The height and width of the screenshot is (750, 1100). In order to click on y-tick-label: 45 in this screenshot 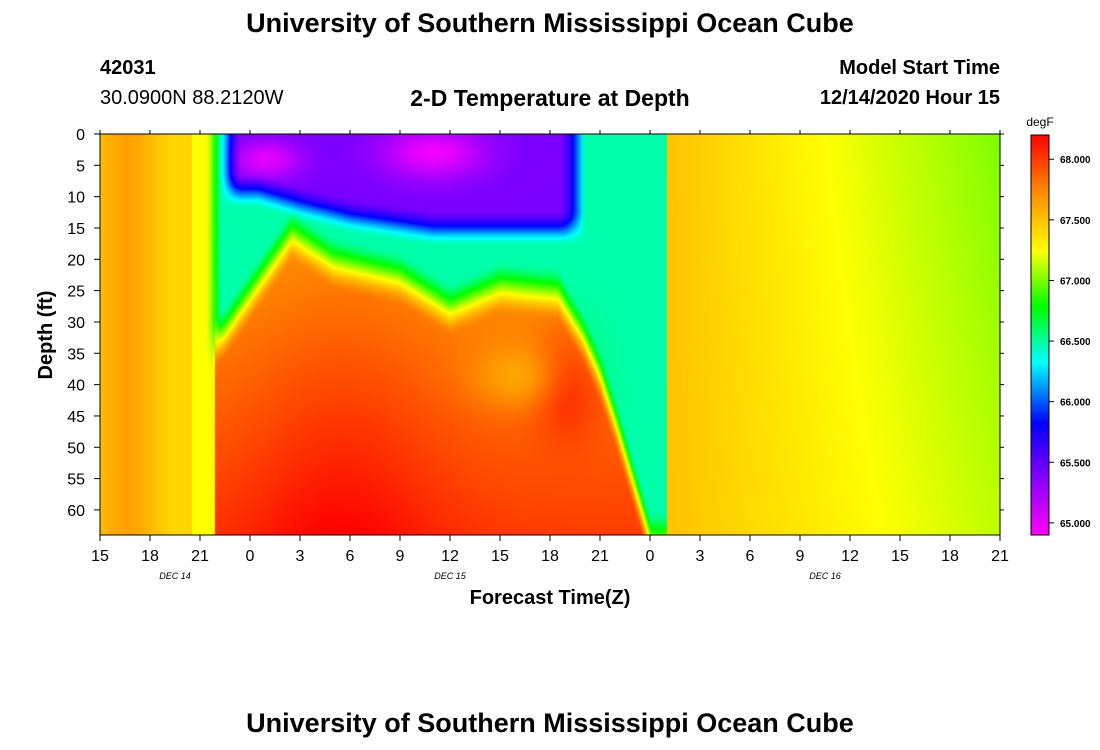, I will do `click(76, 417)`.